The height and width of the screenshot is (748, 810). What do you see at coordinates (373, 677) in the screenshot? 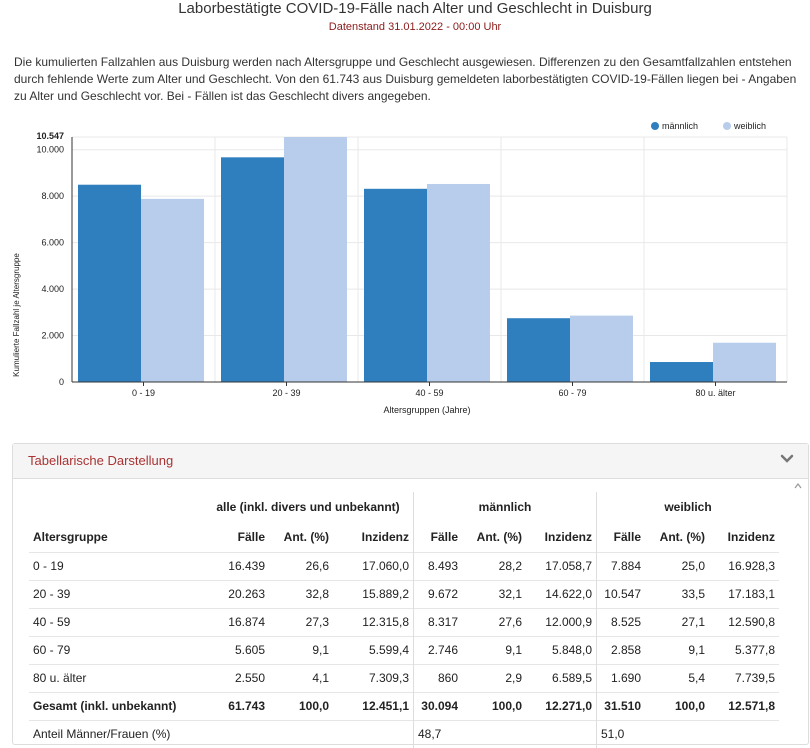
I see `table-cell: 7.309,3` at bounding box center [373, 677].